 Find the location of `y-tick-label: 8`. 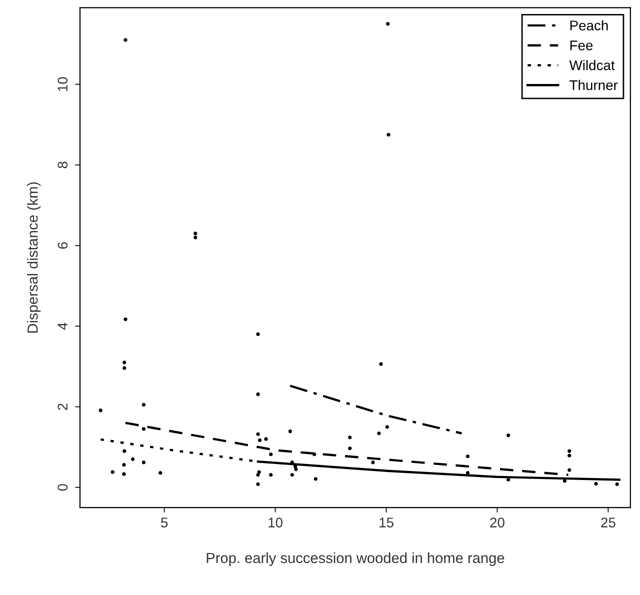

y-tick-label: 8 is located at coordinates (63, 165).